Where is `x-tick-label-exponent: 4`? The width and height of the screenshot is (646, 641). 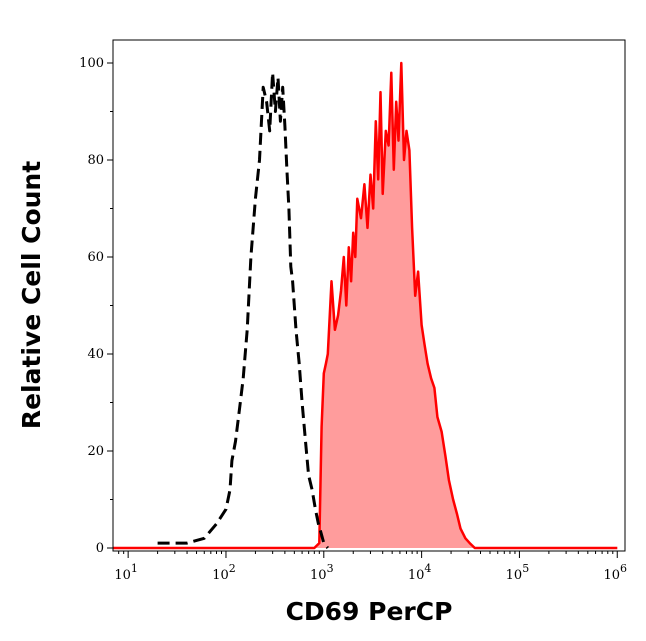
x-tick-label-exponent: 4 is located at coordinates (427, 568).